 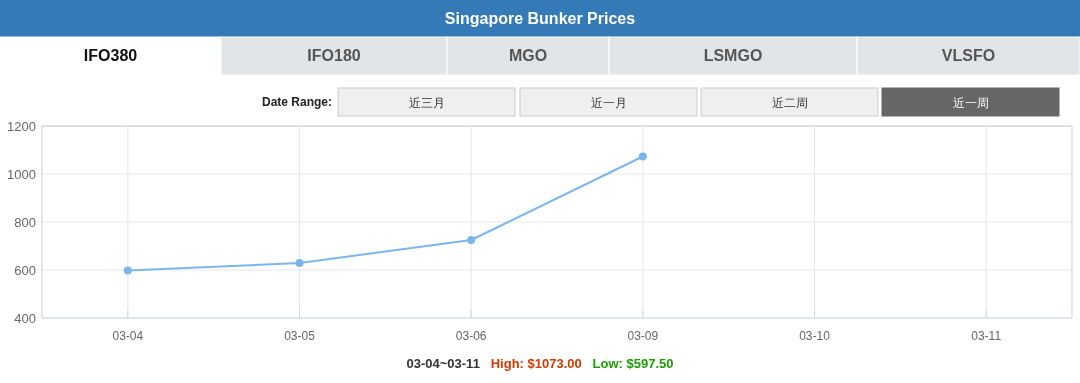 I want to click on chart-title: Singapore Bunker Prices, so click(x=540, y=18).